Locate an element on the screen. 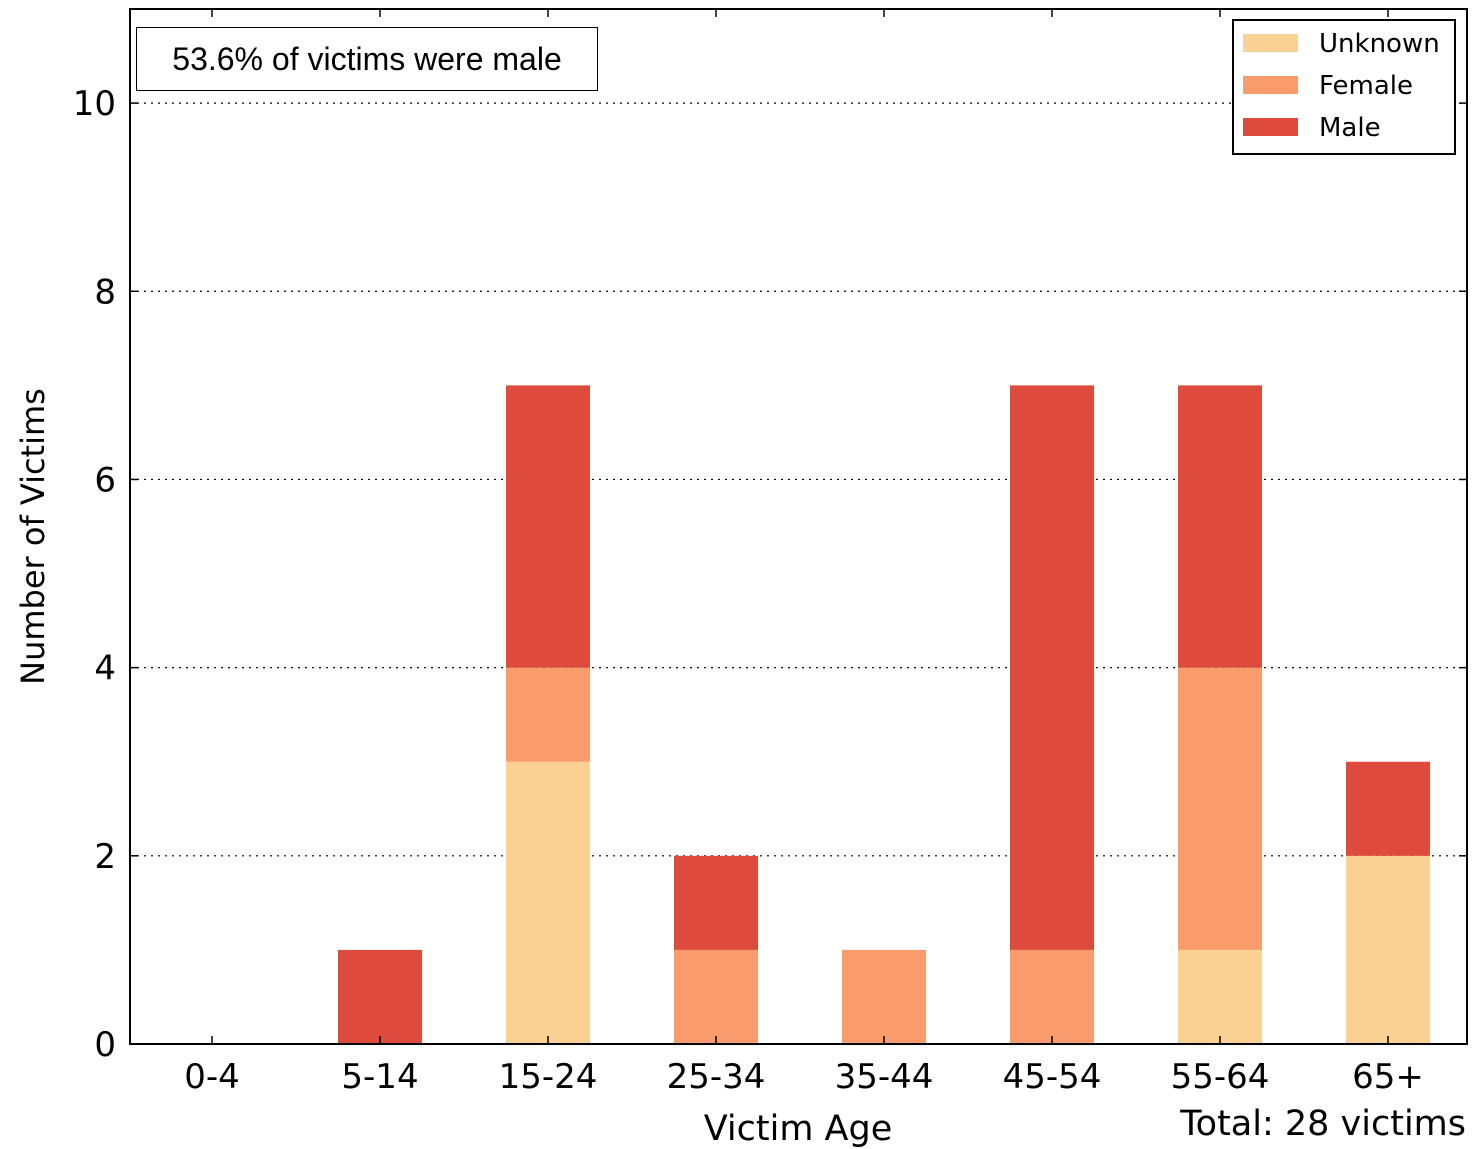 This screenshot has height=1149, width=1474. legend-swatch-unknown is located at coordinates (1270, 43).